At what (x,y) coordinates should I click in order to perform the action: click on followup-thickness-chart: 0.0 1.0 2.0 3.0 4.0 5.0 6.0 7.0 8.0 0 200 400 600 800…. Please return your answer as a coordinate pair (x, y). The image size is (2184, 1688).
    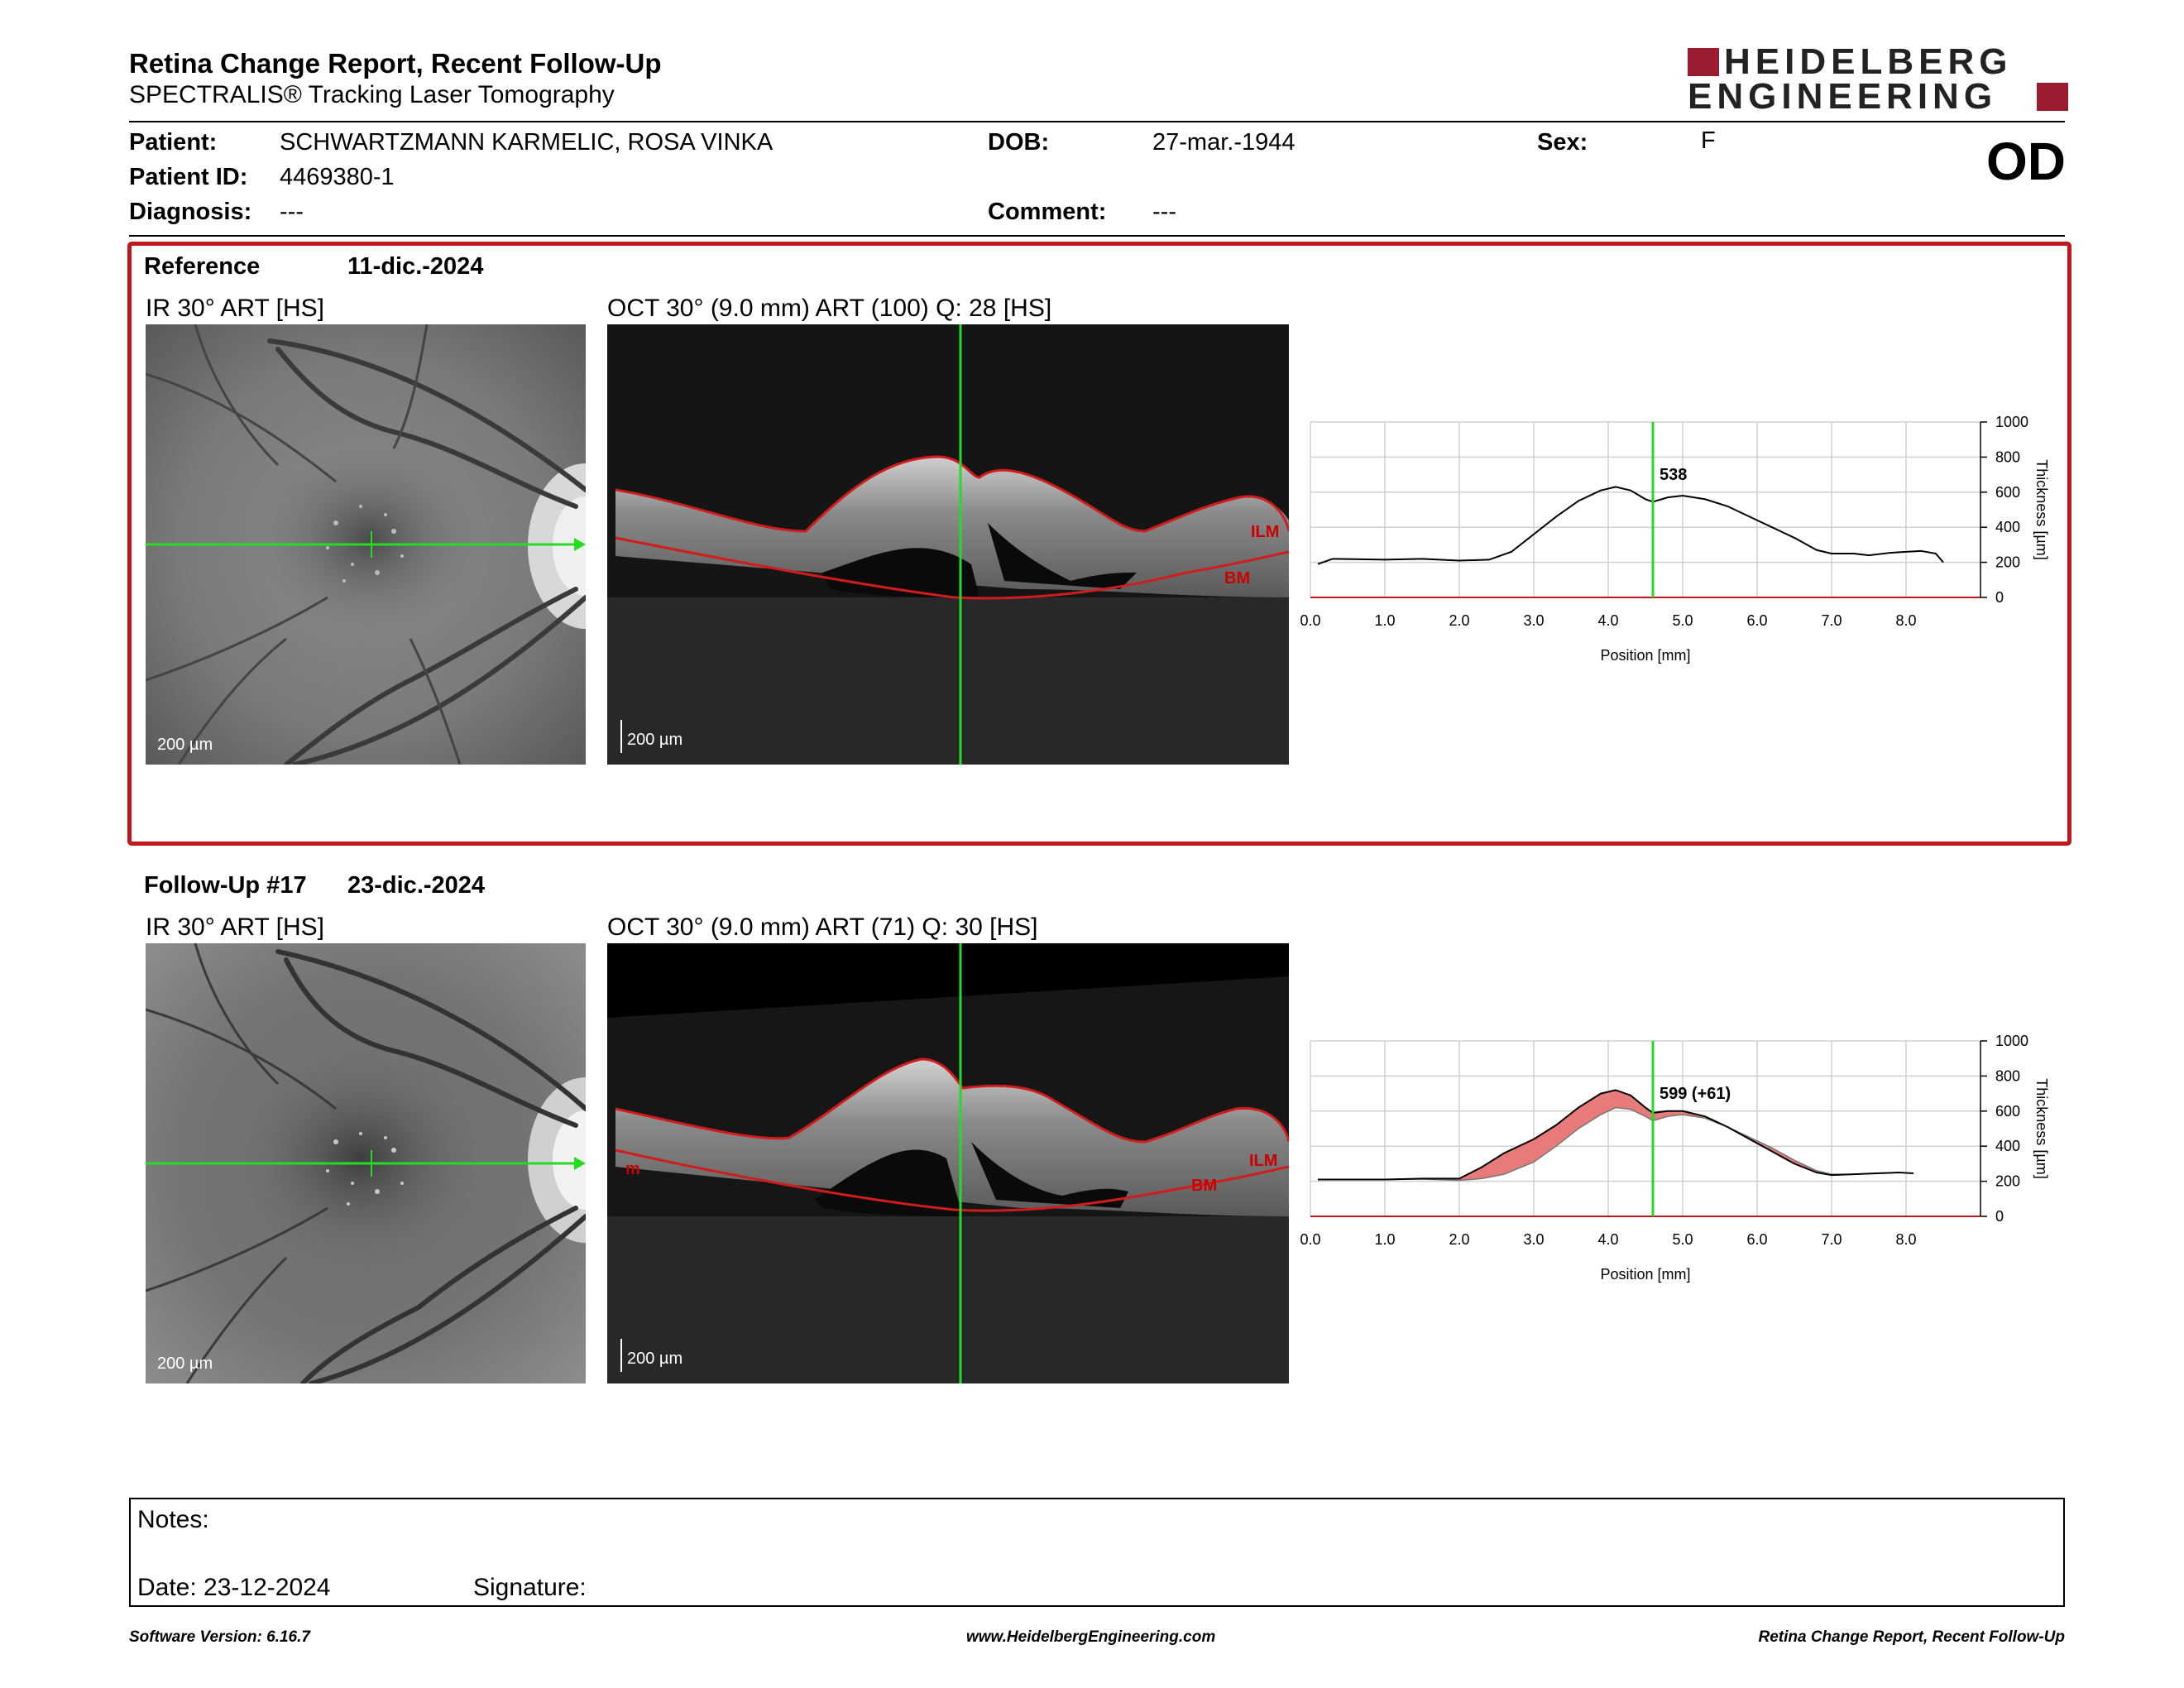
    Looking at the image, I should click on (1675, 1158).